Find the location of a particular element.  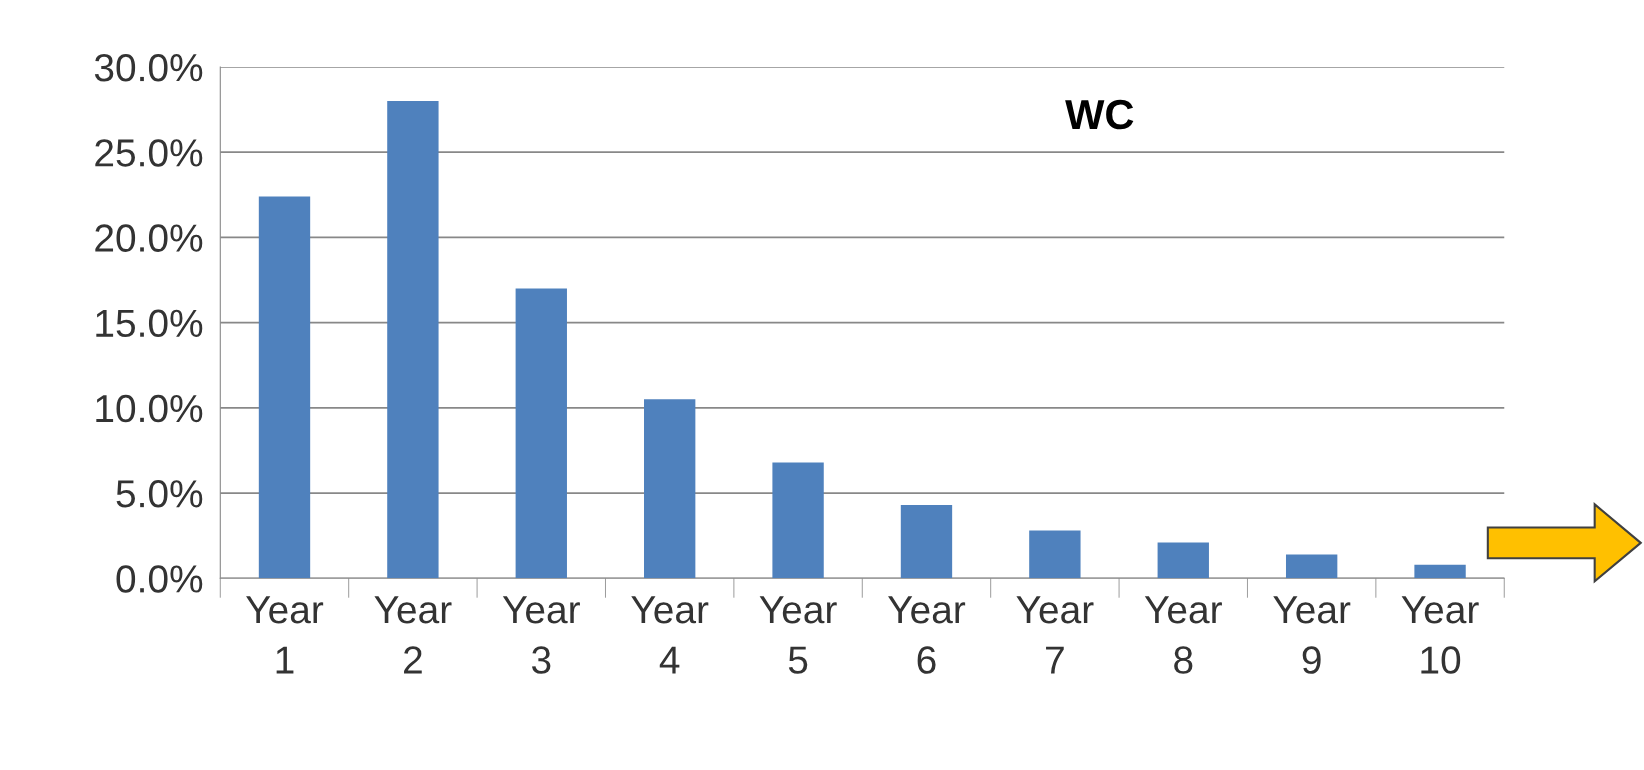

x-tick-label: Year 6 is located at coordinates (927, 635).